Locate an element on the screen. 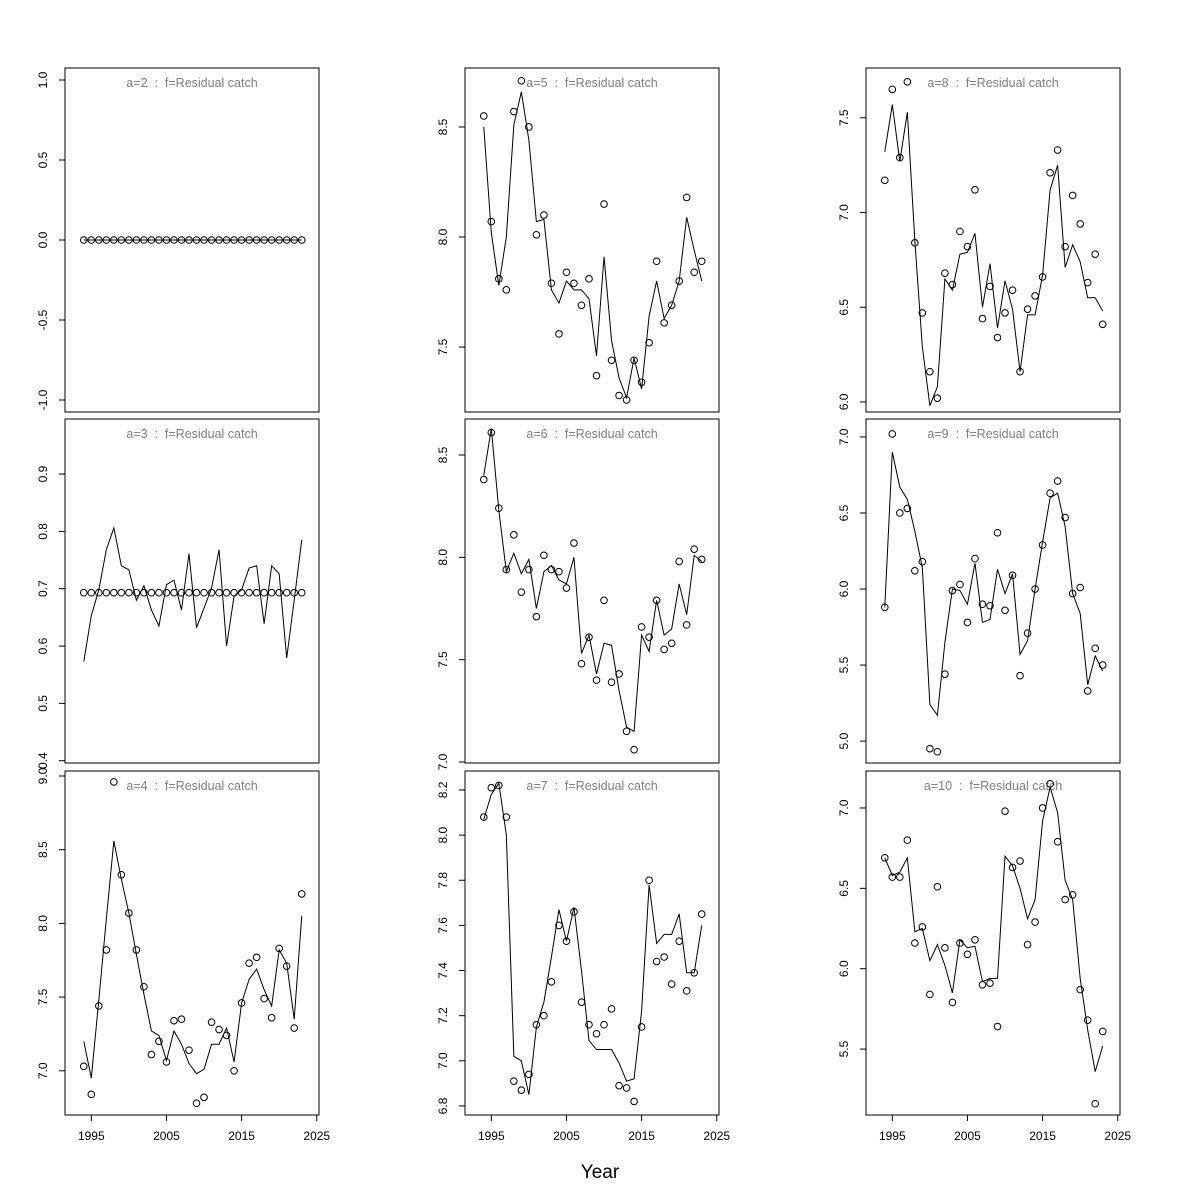 The height and width of the screenshot is (1200, 1200). panel-title: a=7 : f=Residual catch is located at coordinates (591, 786).